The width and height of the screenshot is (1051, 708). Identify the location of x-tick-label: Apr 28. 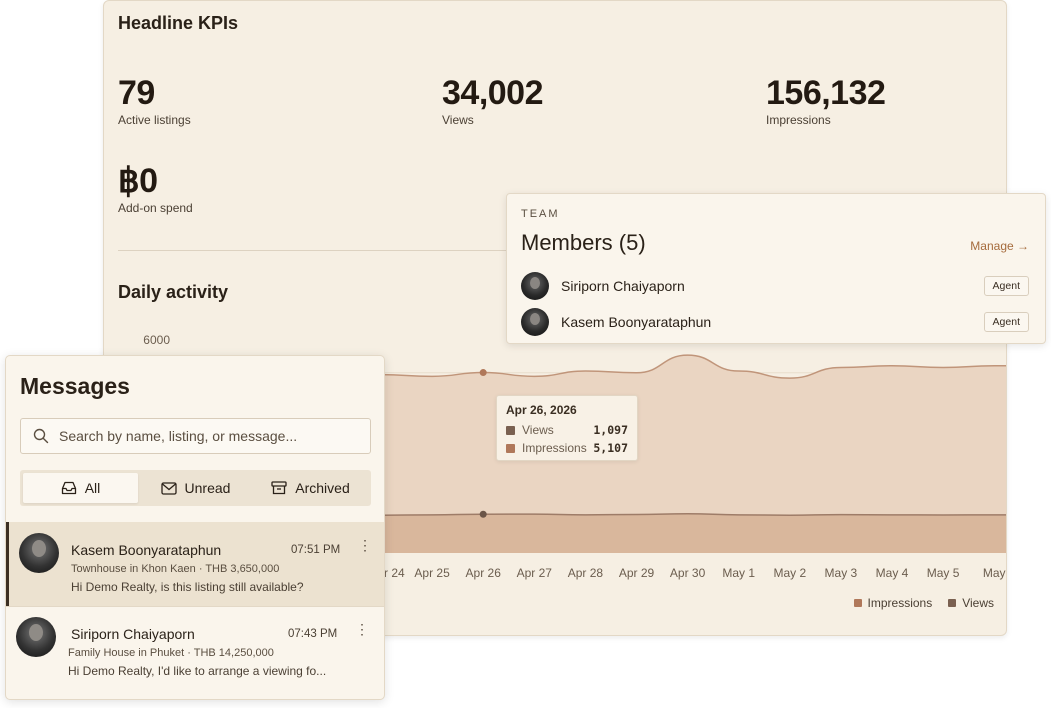
(586, 573).